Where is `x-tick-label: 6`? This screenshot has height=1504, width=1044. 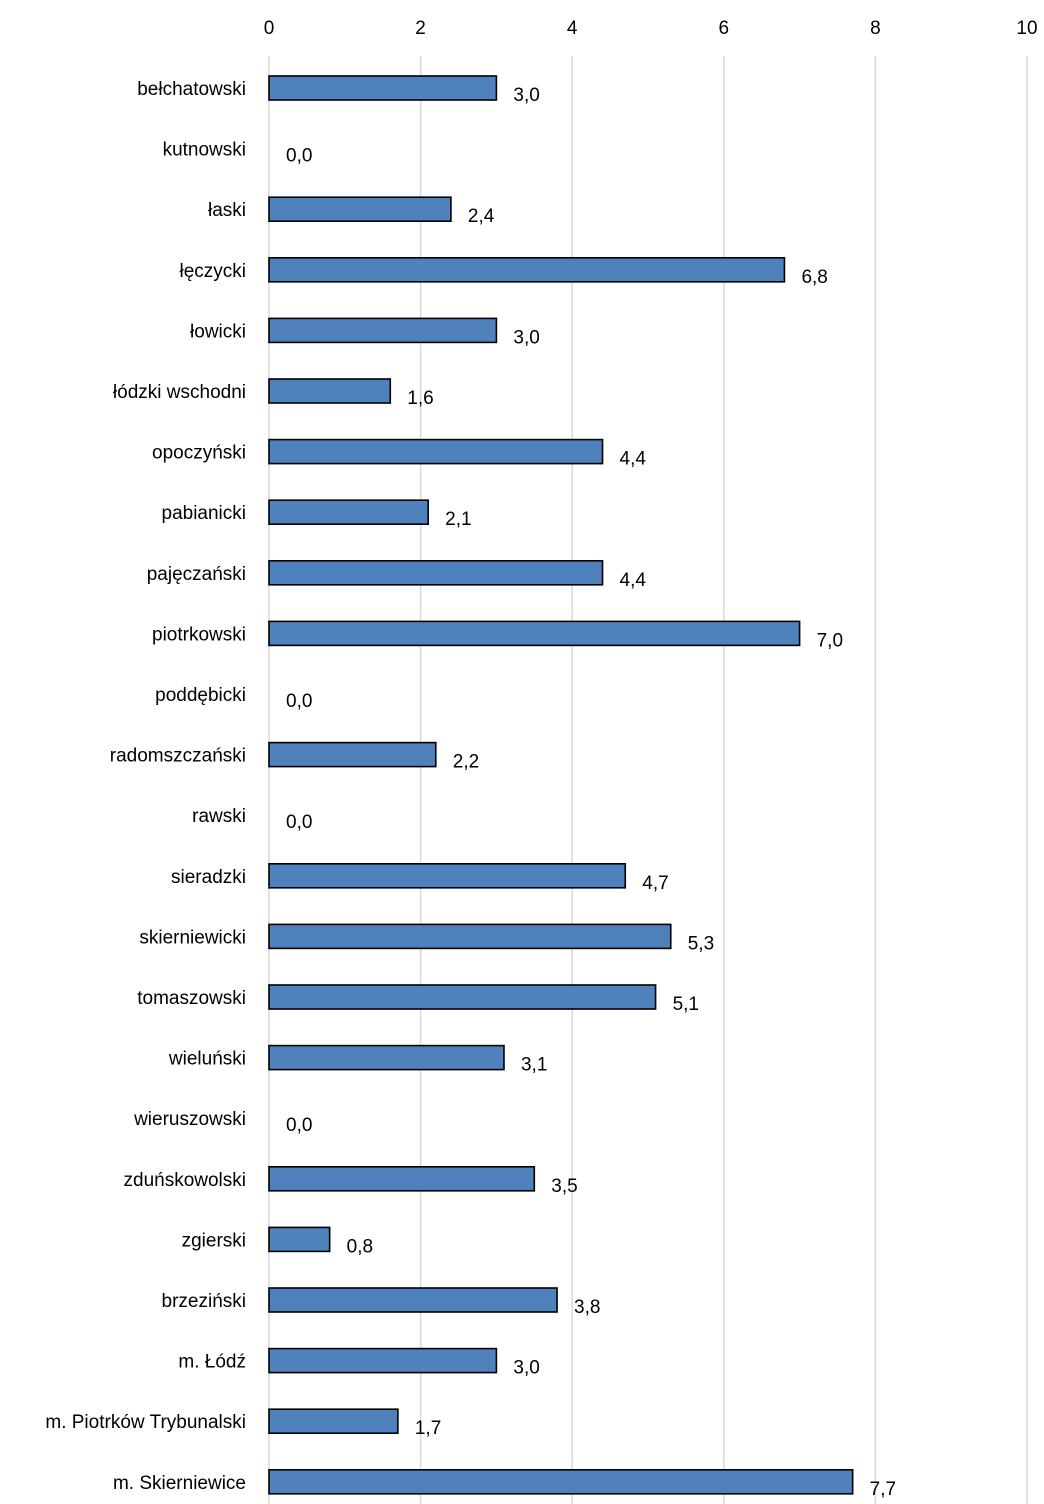 x-tick-label: 6 is located at coordinates (724, 28).